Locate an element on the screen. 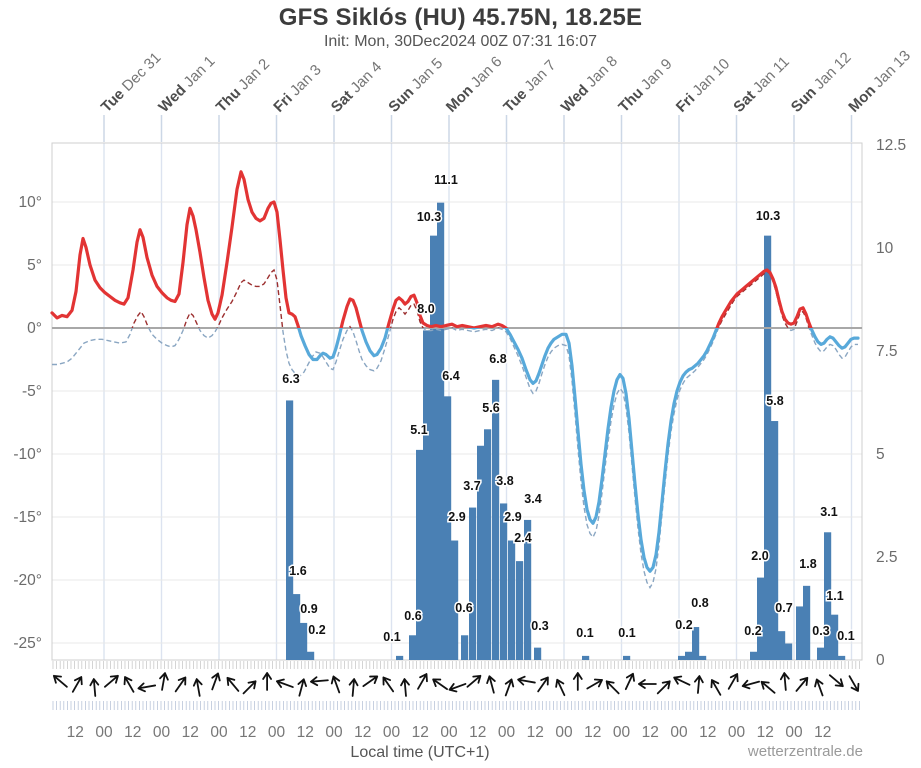  x-axis-title: Local time (UTC+1) is located at coordinates (420, 752).